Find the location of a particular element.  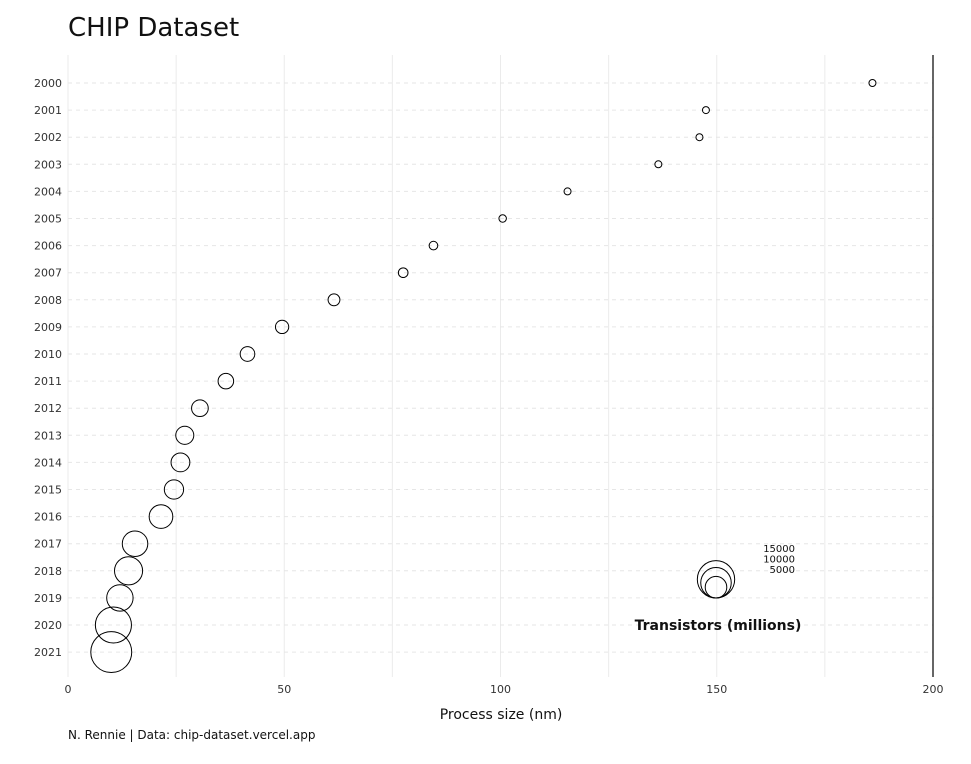

y-tick-label: 2017 is located at coordinates (48, 544).